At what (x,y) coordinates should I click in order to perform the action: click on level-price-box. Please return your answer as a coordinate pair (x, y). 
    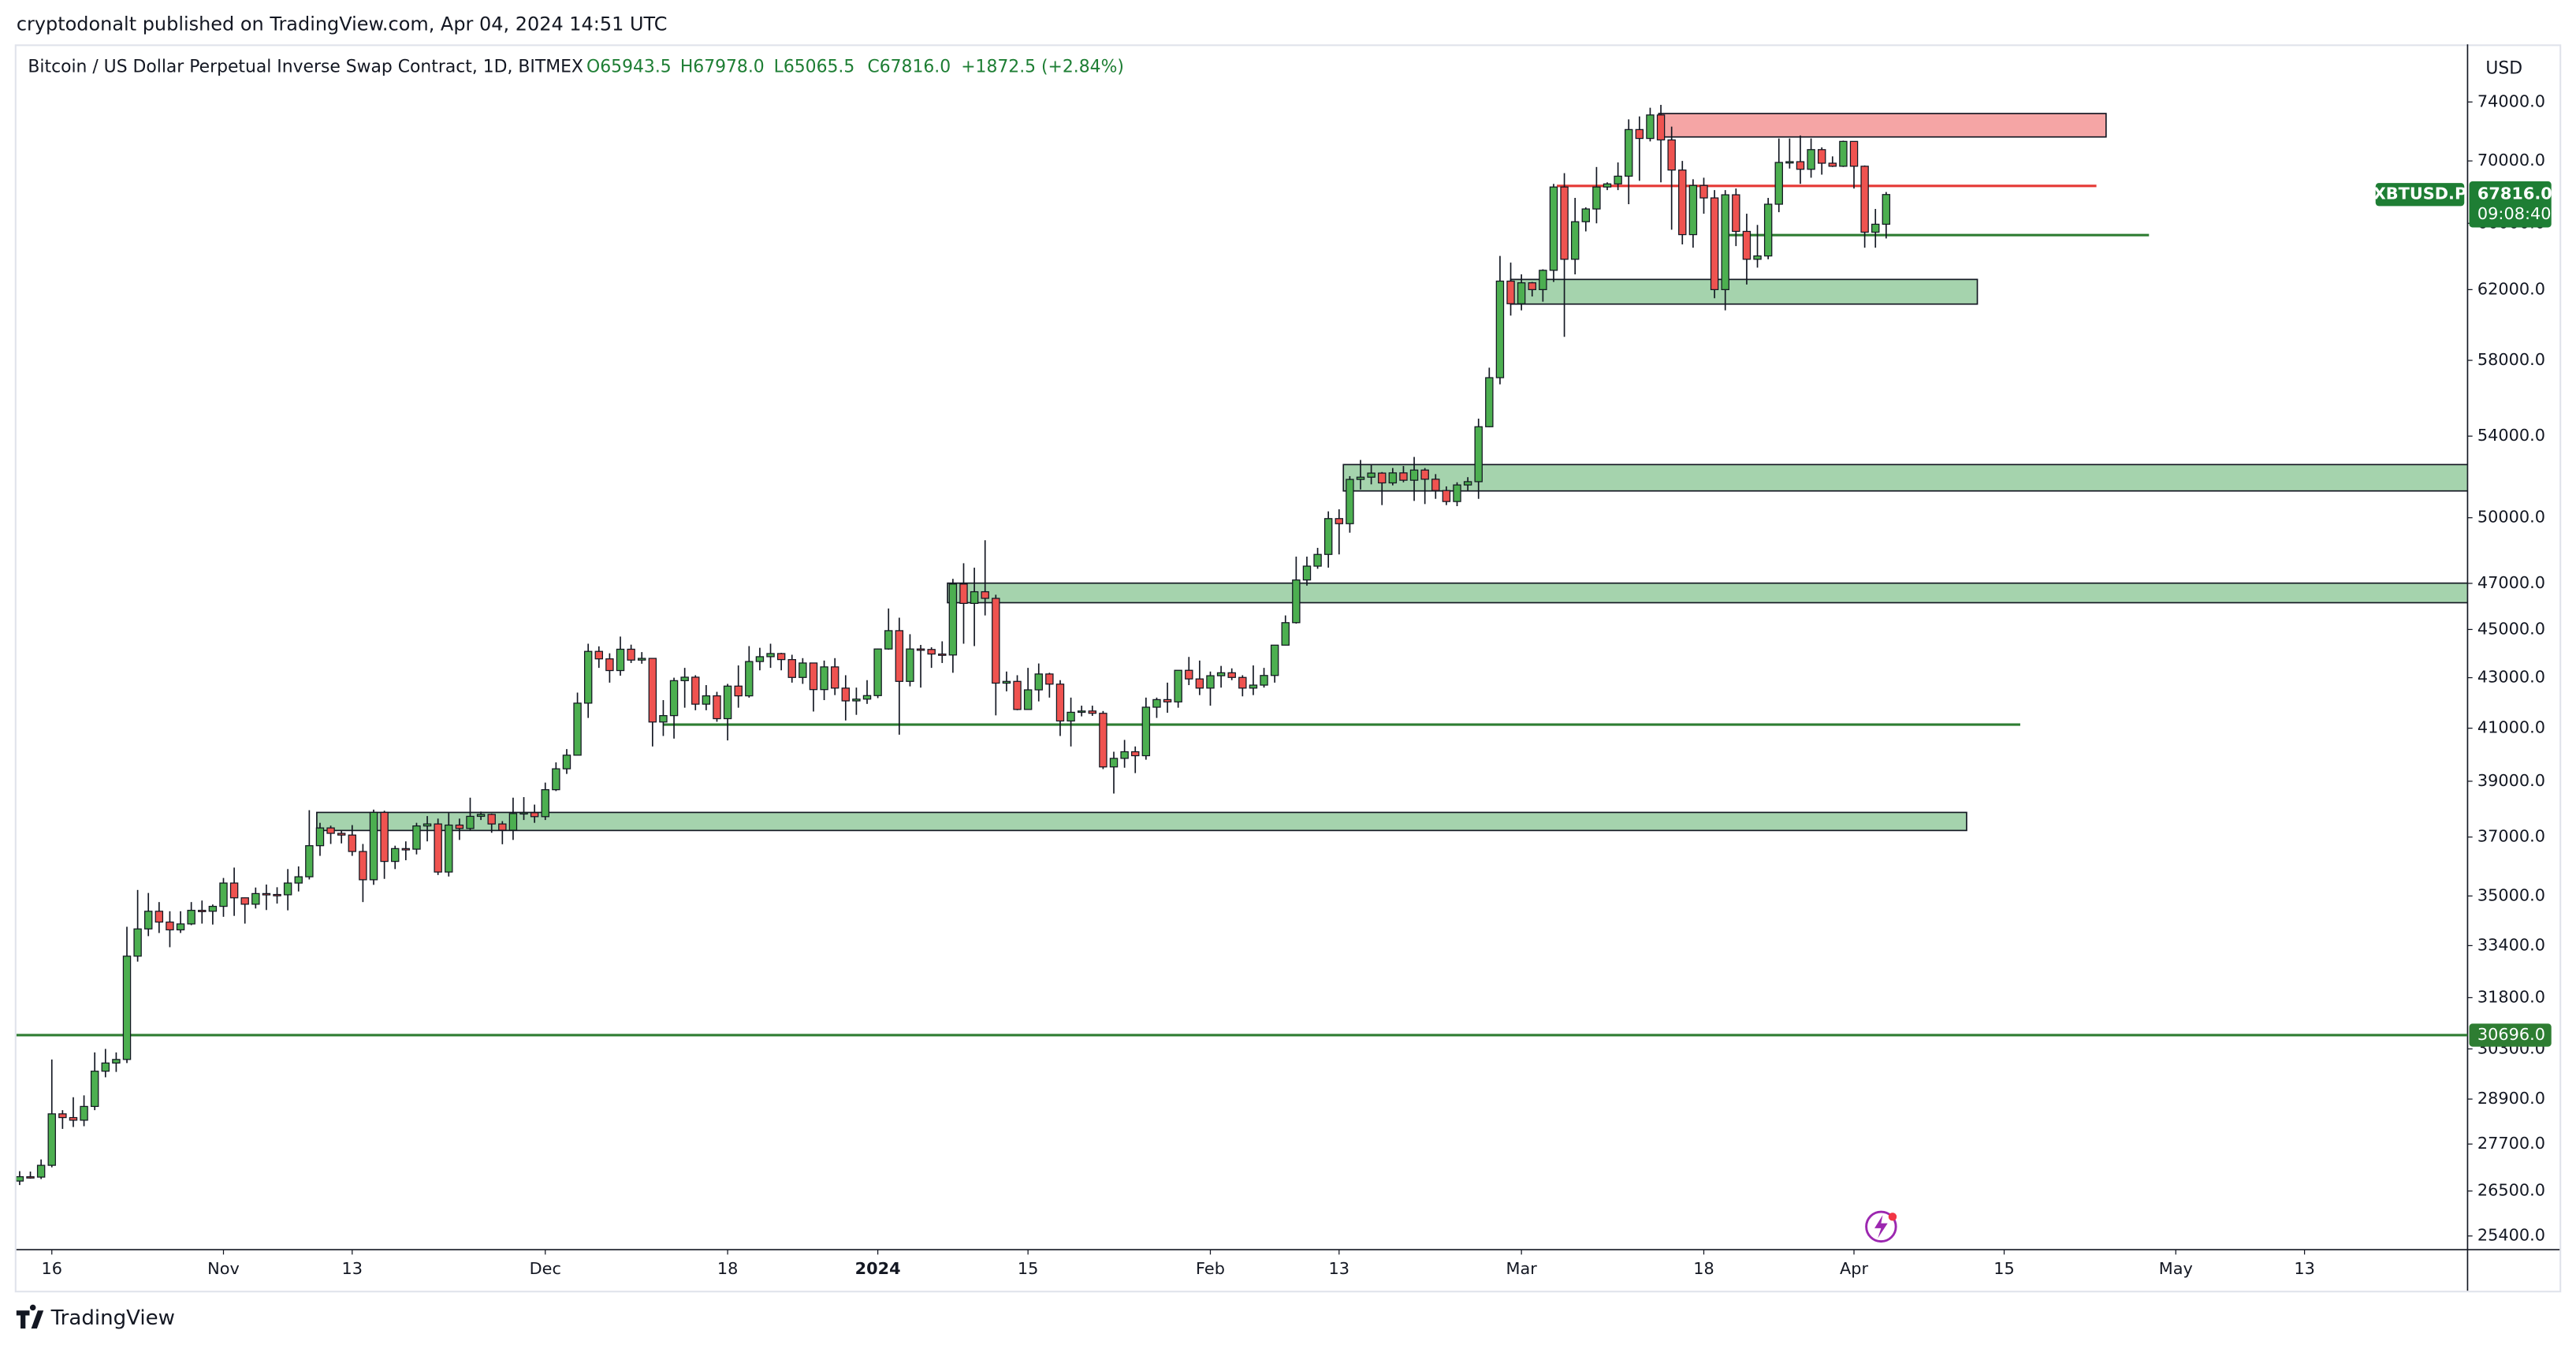
    Looking at the image, I should click on (2510, 1035).